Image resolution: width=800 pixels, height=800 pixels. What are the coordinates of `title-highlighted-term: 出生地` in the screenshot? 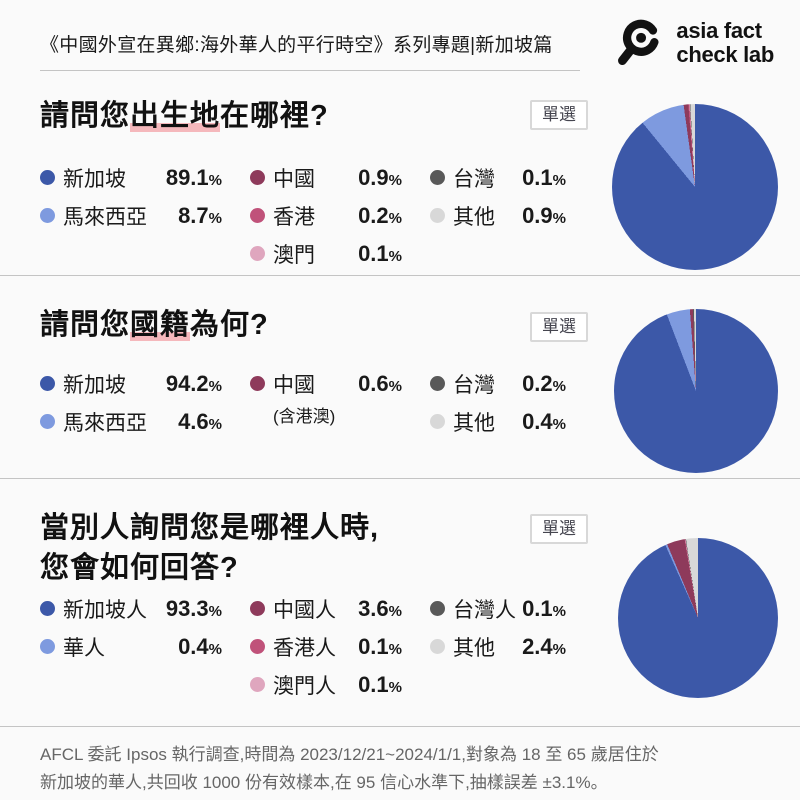 It's located at (175, 116).